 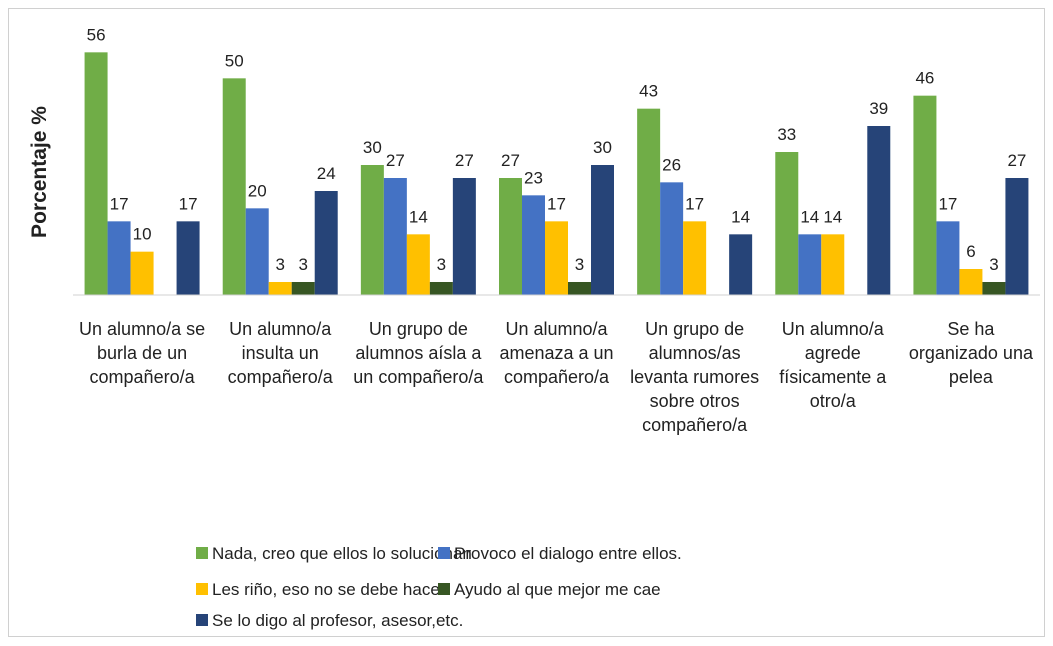 I want to click on x-tick-label: Un alumno/a amenaza a un compañero/a, so click(x=556, y=353).